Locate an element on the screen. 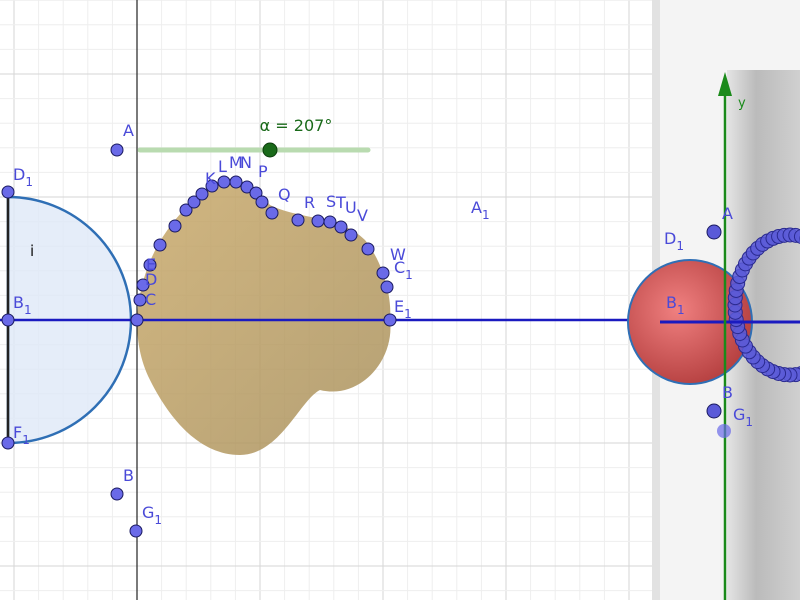  label-text: T is located at coordinates (340, 202).